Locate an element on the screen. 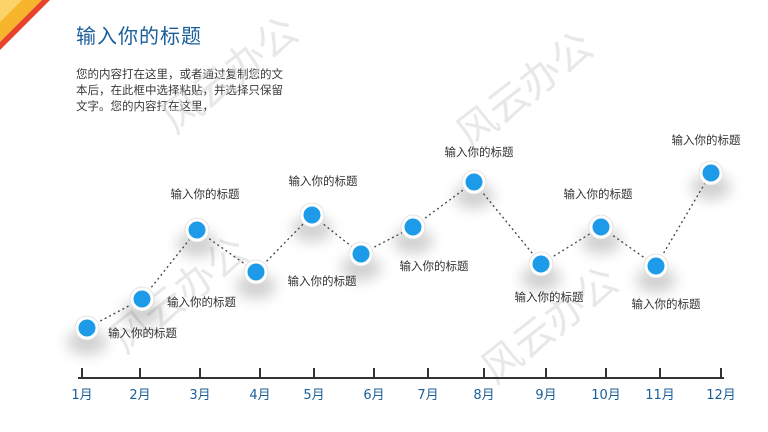 The height and width of the screenshot is (432, 768). month-label: 2月 is located at coordinates (139, 395).